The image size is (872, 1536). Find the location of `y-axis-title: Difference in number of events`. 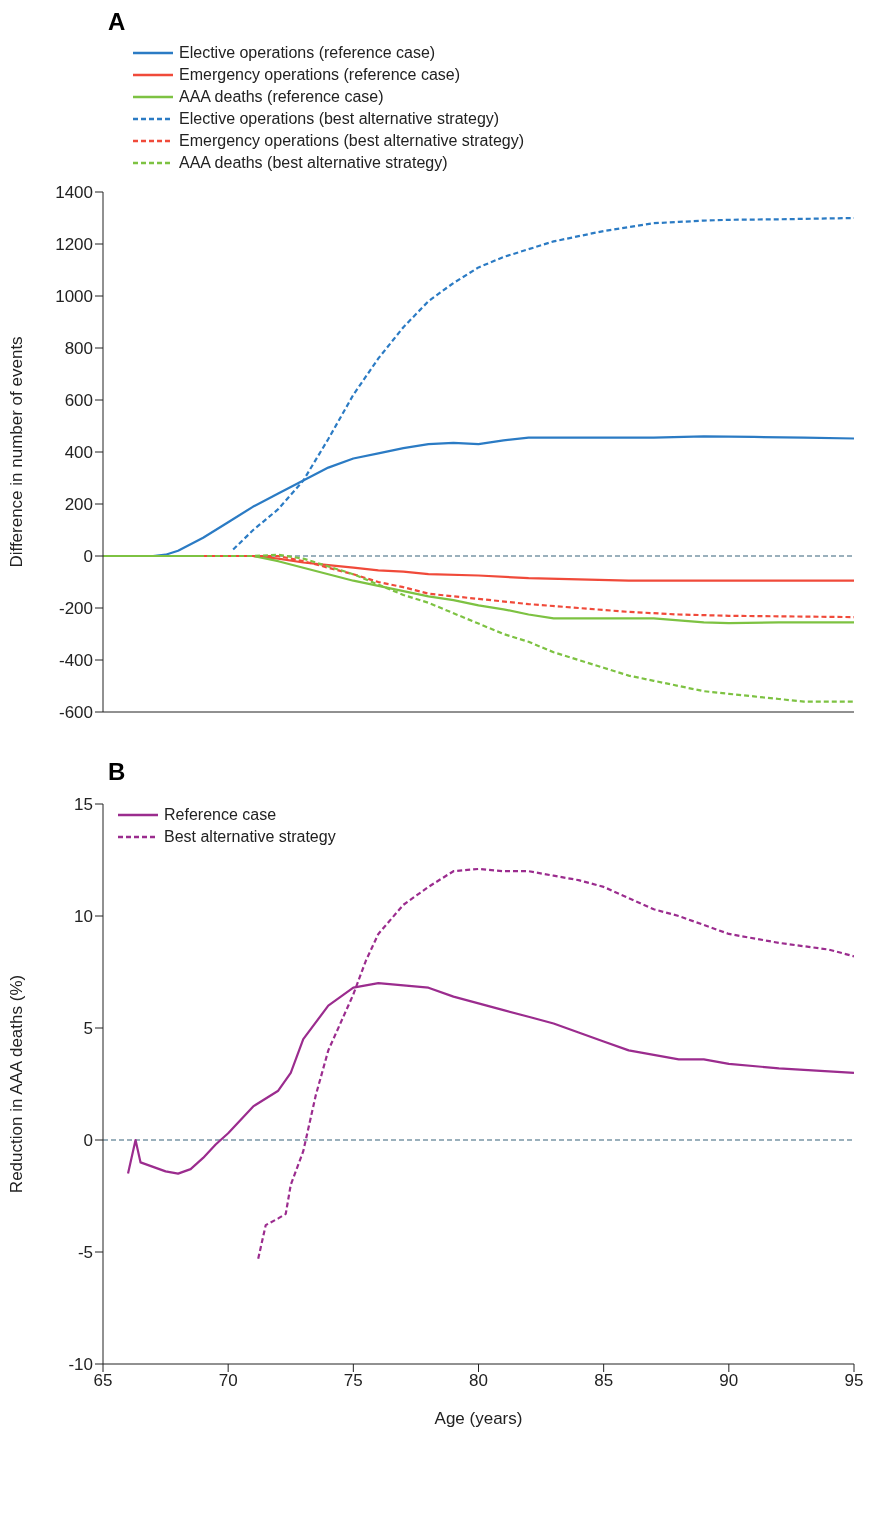

y-axis-title: Difference in number of events is located at coordinates (17, 452).